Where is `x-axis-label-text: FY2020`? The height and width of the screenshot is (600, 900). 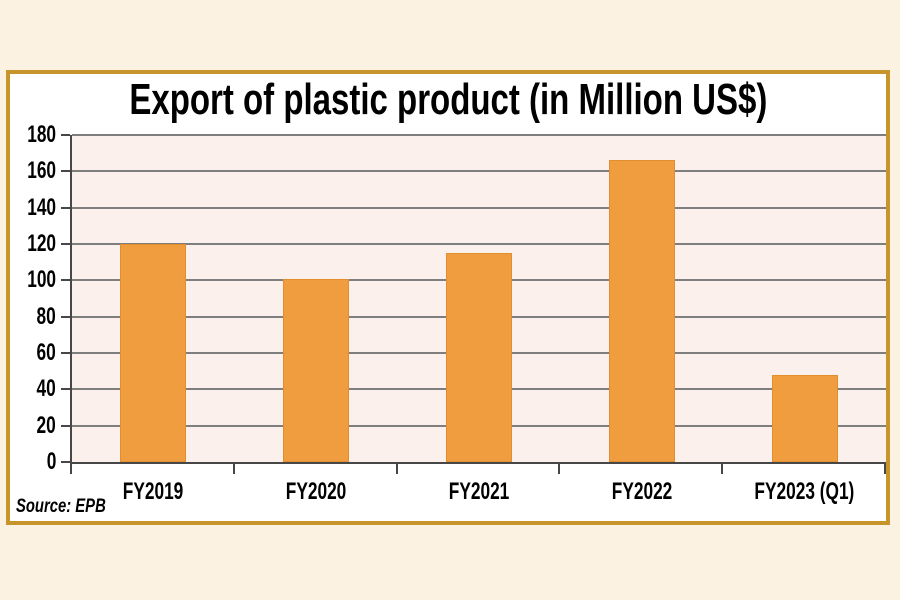
x-axis-label-text: FY2020 is located at coordinates (316, 491).